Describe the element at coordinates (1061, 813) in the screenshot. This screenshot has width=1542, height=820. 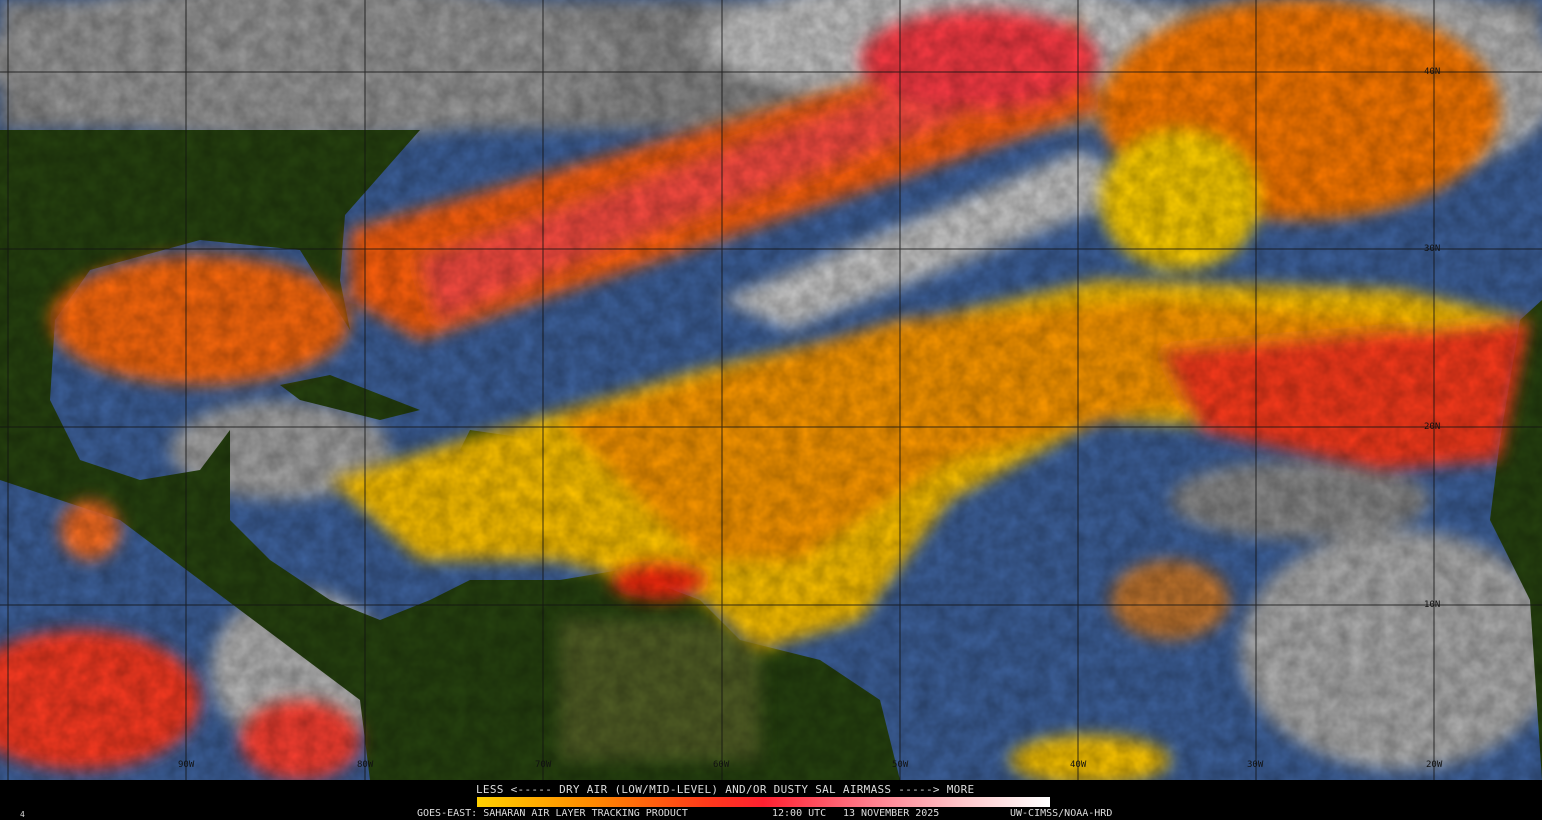
I see `credit: UW-CIMSS/NOAA-HRD` at that location.